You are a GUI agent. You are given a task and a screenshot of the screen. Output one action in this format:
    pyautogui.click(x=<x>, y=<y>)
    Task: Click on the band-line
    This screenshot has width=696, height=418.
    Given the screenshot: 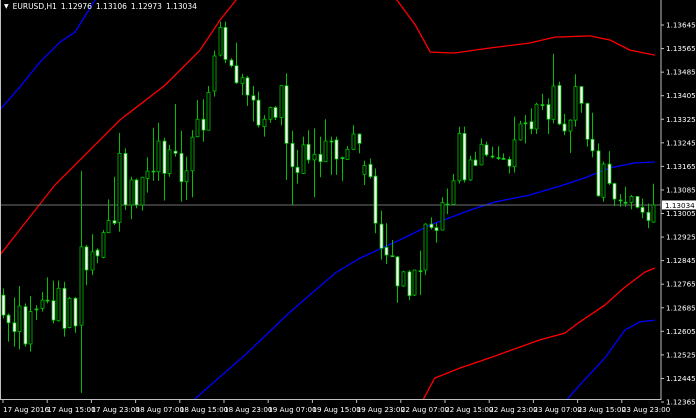 What is the action you would take?
    pyautogui.click(x=525, y=28)
    